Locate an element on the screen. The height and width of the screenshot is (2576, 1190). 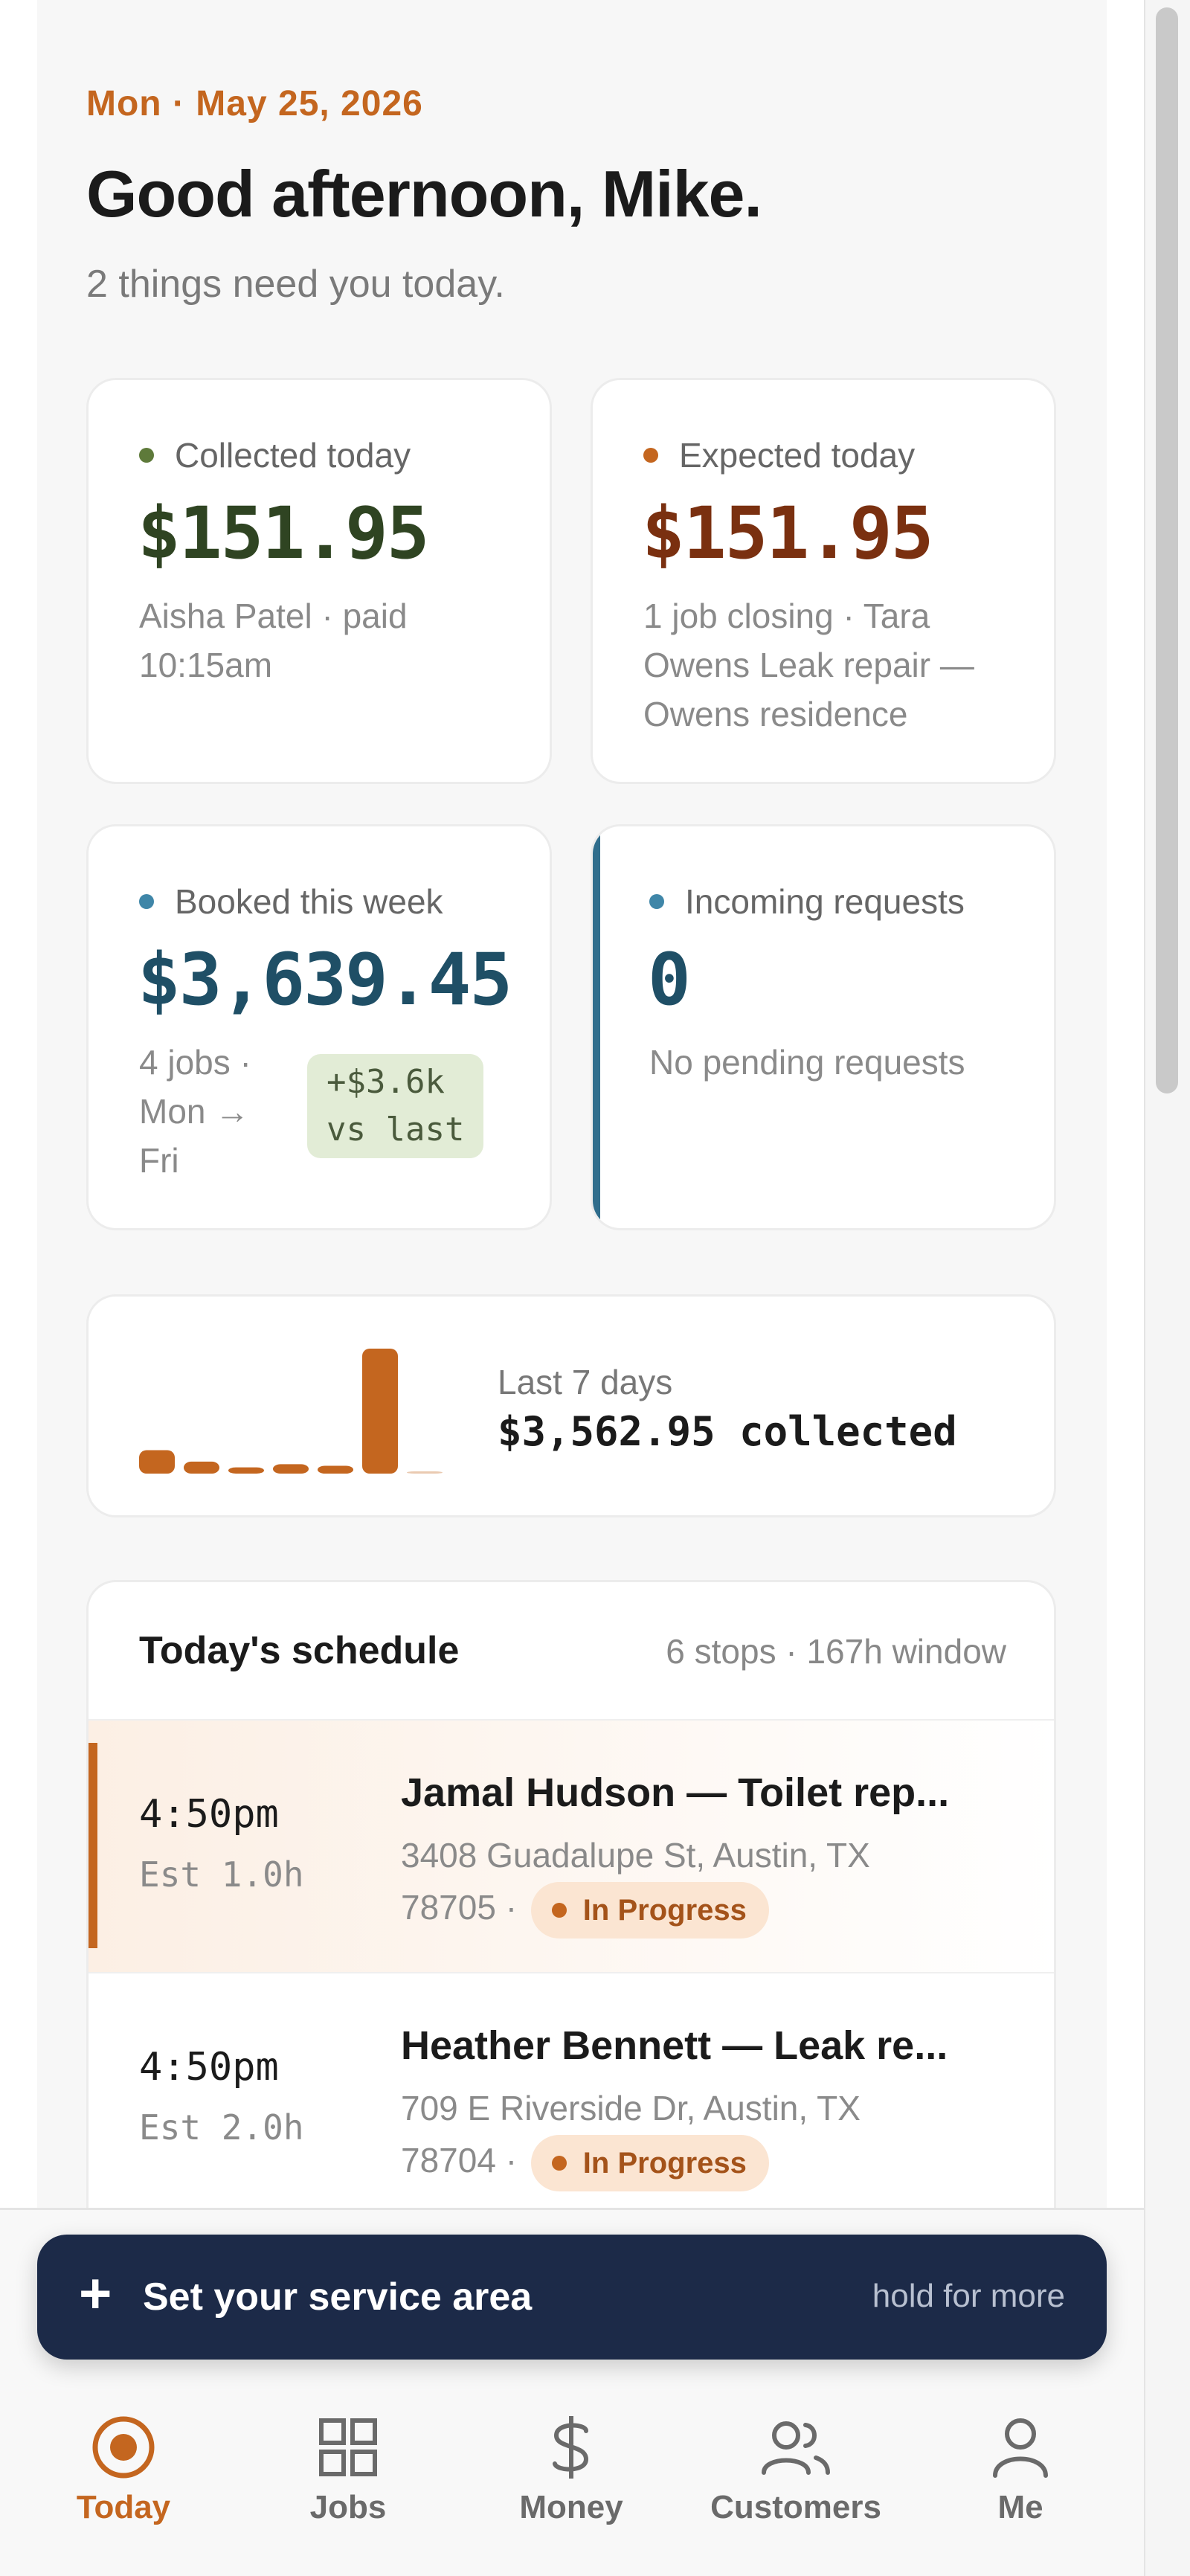
schedule-meta: 6 stops · 167h window is located at coordinates (836, 1651).